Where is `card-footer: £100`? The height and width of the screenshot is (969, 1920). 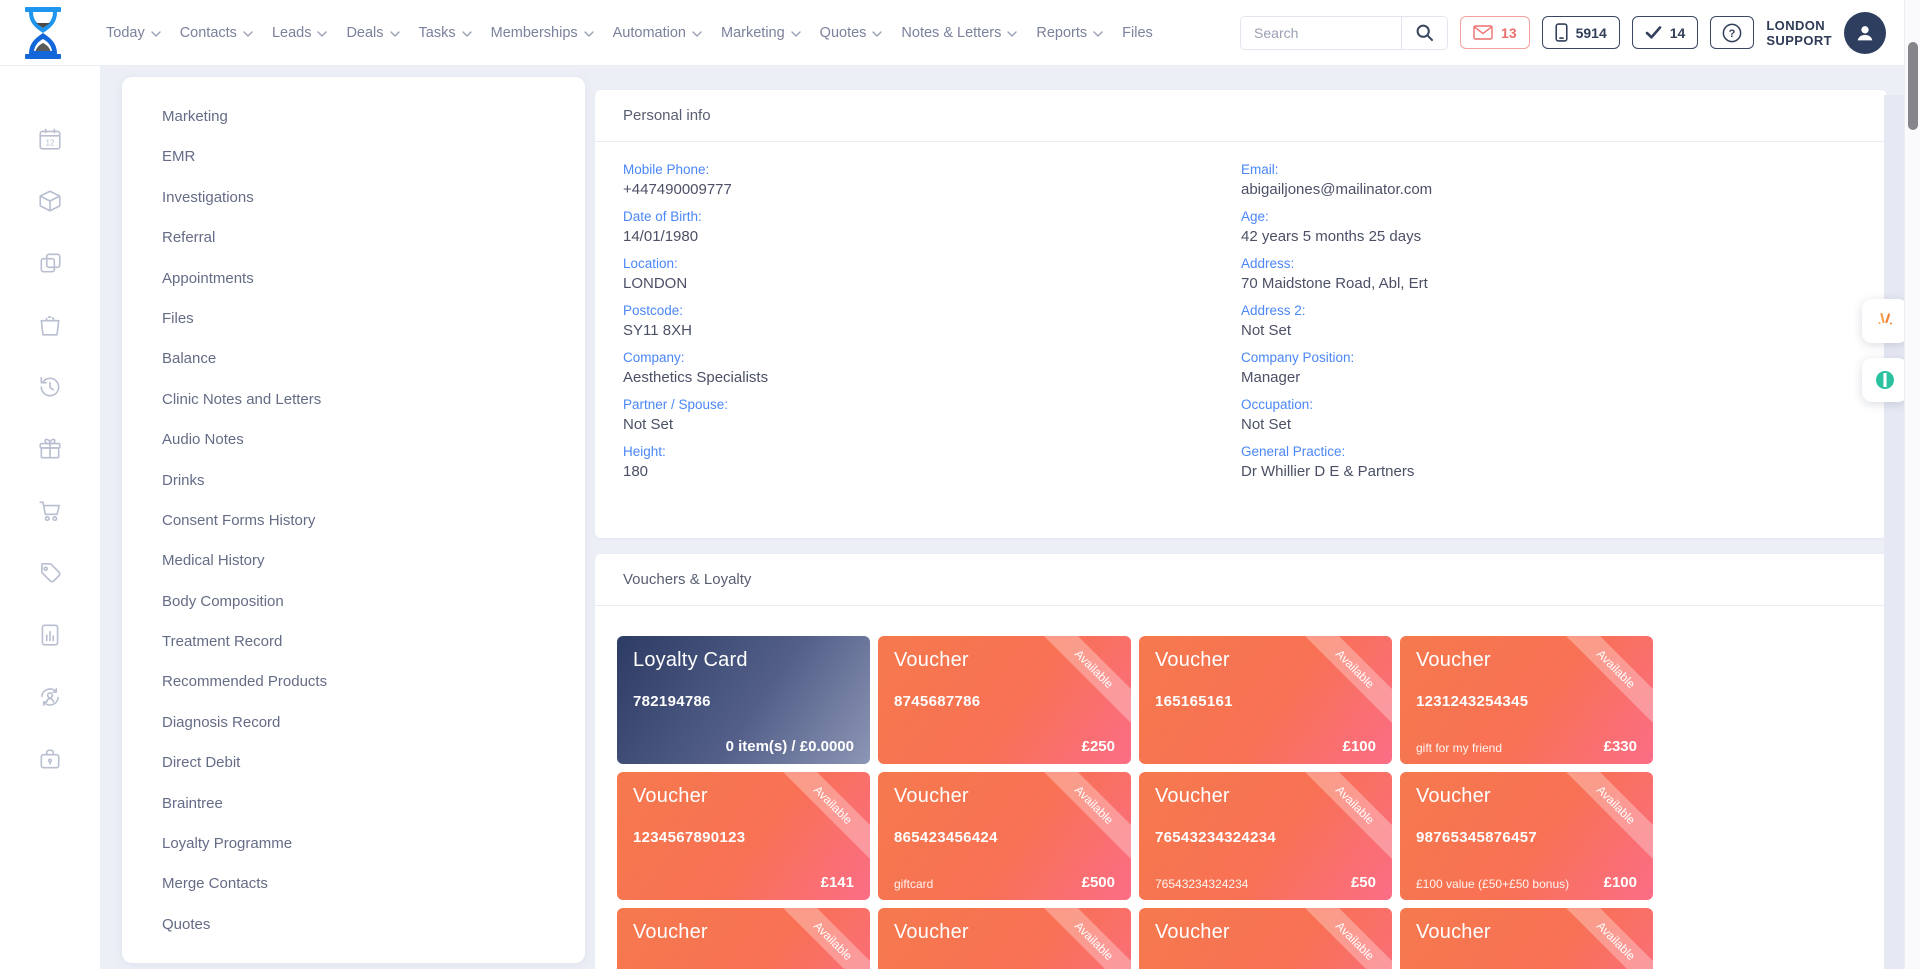 card-footer: £100 is located at coordinates (1265, 746).